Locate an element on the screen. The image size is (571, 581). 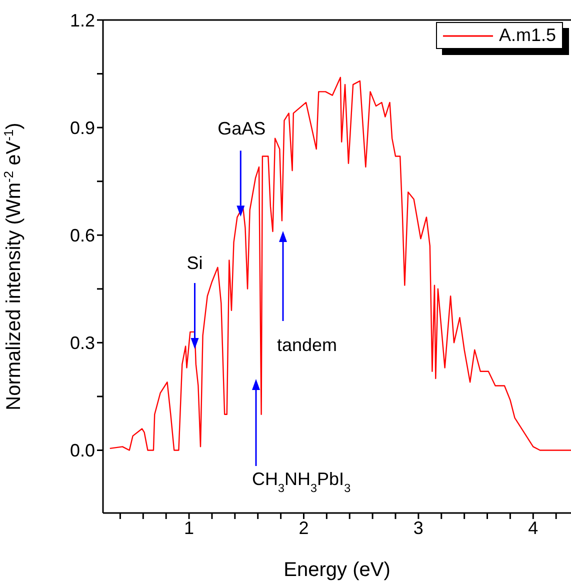
annotation: tandem is located at coordinates (307, 345).